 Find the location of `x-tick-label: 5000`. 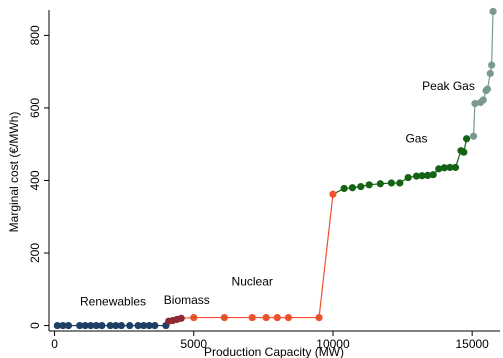

x-tick-label: 5000 is located at coordinates (193, 344).